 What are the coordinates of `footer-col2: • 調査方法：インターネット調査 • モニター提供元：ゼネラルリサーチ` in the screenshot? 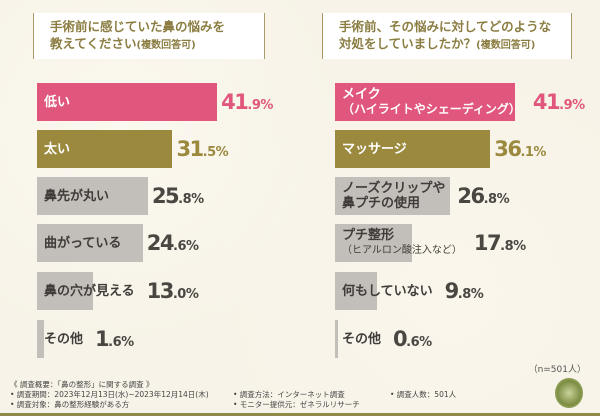 It's located at (296, 400).